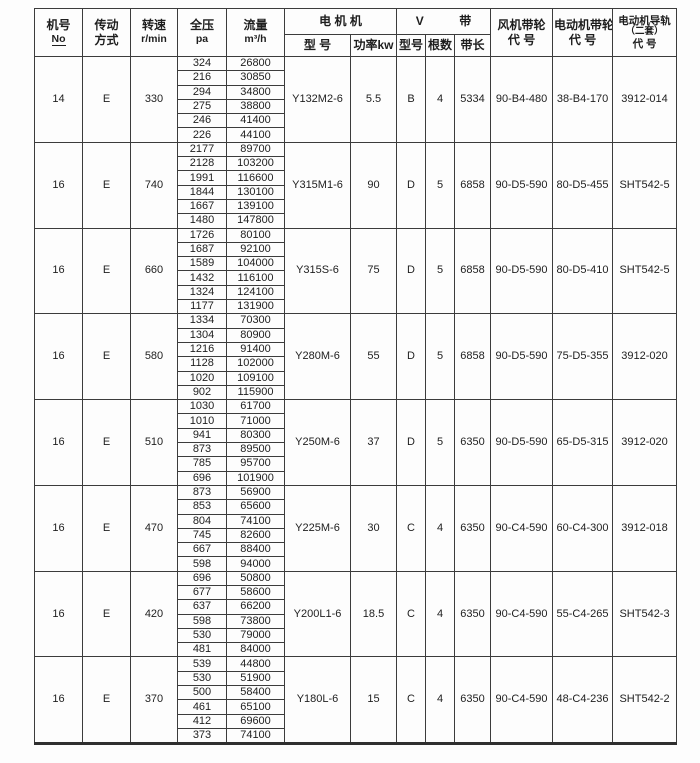 This screenshot has height=763, width=700. What do you see at coordinates (356, 349) in the screenshot?
I see `table-row: 1216 91400` at bounding box center [356, 349].